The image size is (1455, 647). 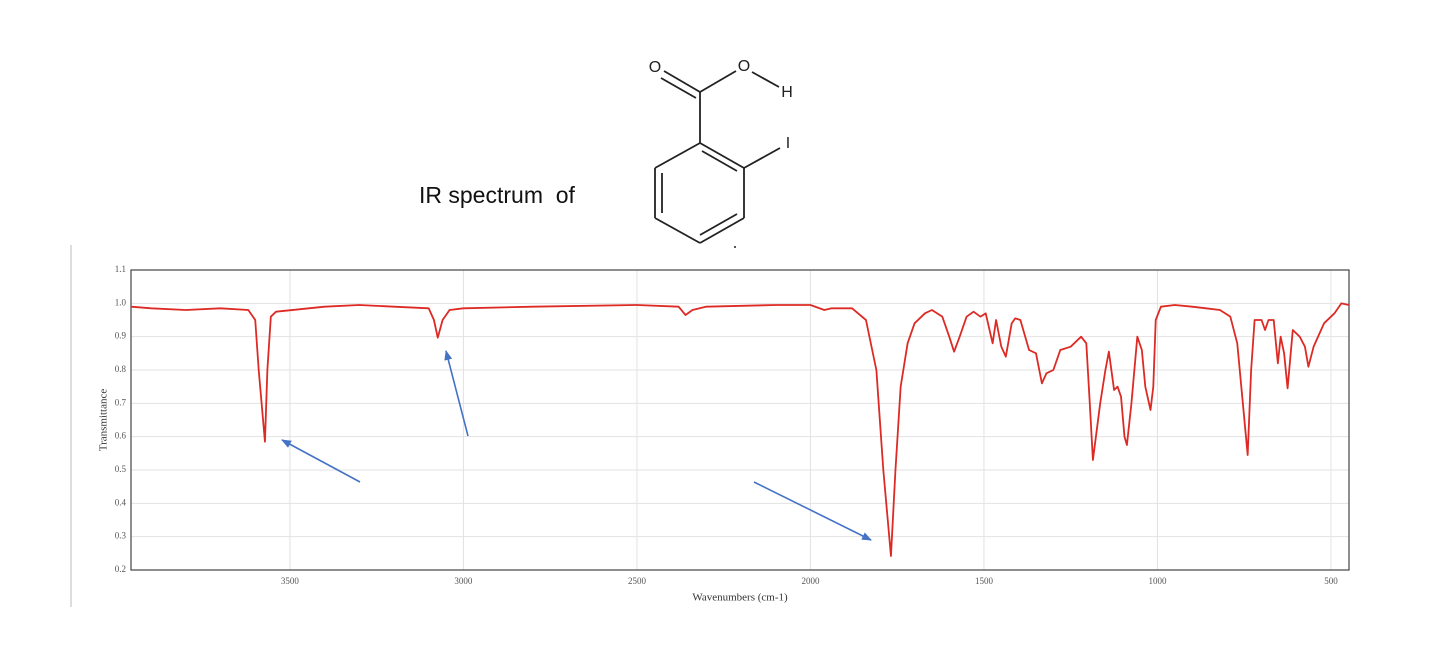 What do you see at coordinates (984, 581) in the screenshot?
I see `x-tick-label: 1500` at bounding box center [984, 581].